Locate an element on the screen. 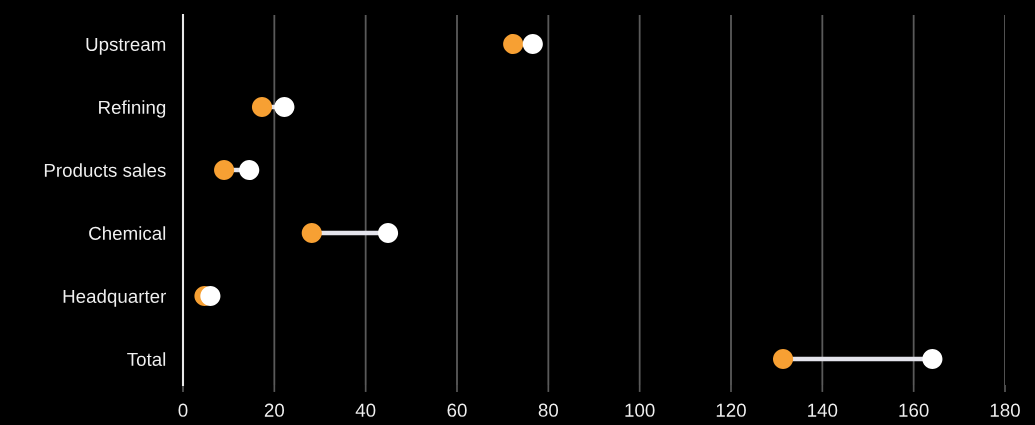  y-tick-label: Refining is located at coordinates (132, 109).